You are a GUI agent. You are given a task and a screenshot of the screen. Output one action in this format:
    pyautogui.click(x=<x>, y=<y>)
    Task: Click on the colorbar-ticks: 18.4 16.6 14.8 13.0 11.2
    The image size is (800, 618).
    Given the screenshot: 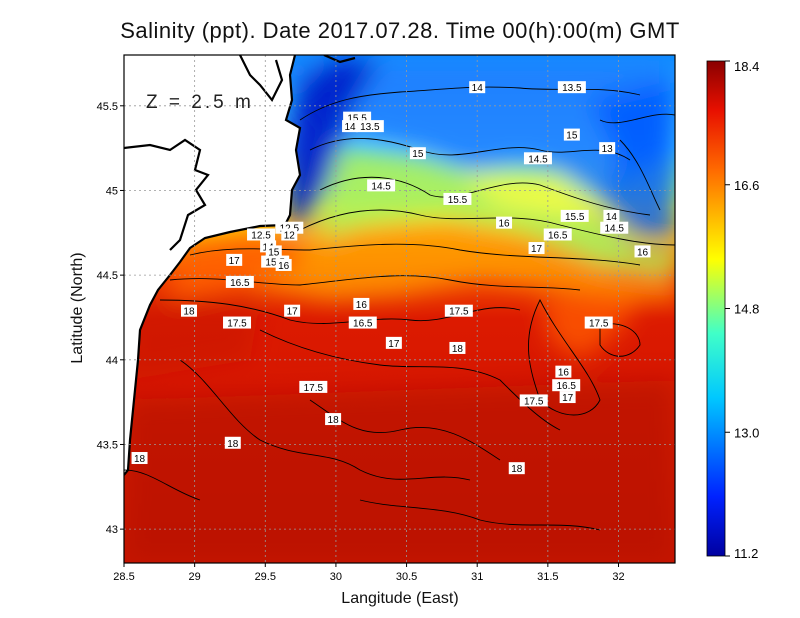 What is the action you would take?
    pyautogui.click(x=742, y=310)
    